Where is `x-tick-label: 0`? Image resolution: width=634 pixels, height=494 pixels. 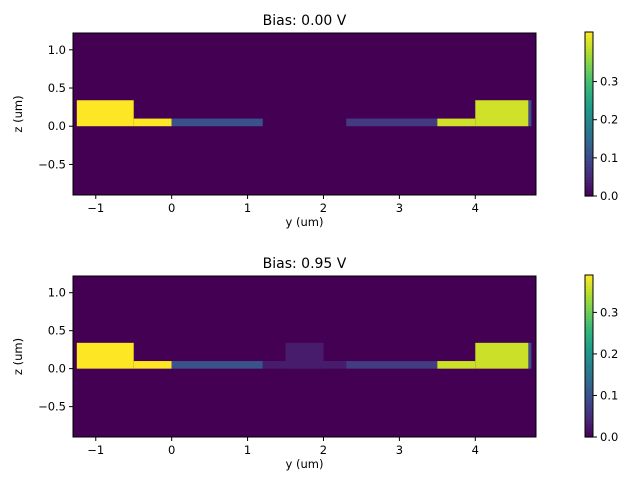
x-tick-label: 0 is located at coordinates (171, 450).